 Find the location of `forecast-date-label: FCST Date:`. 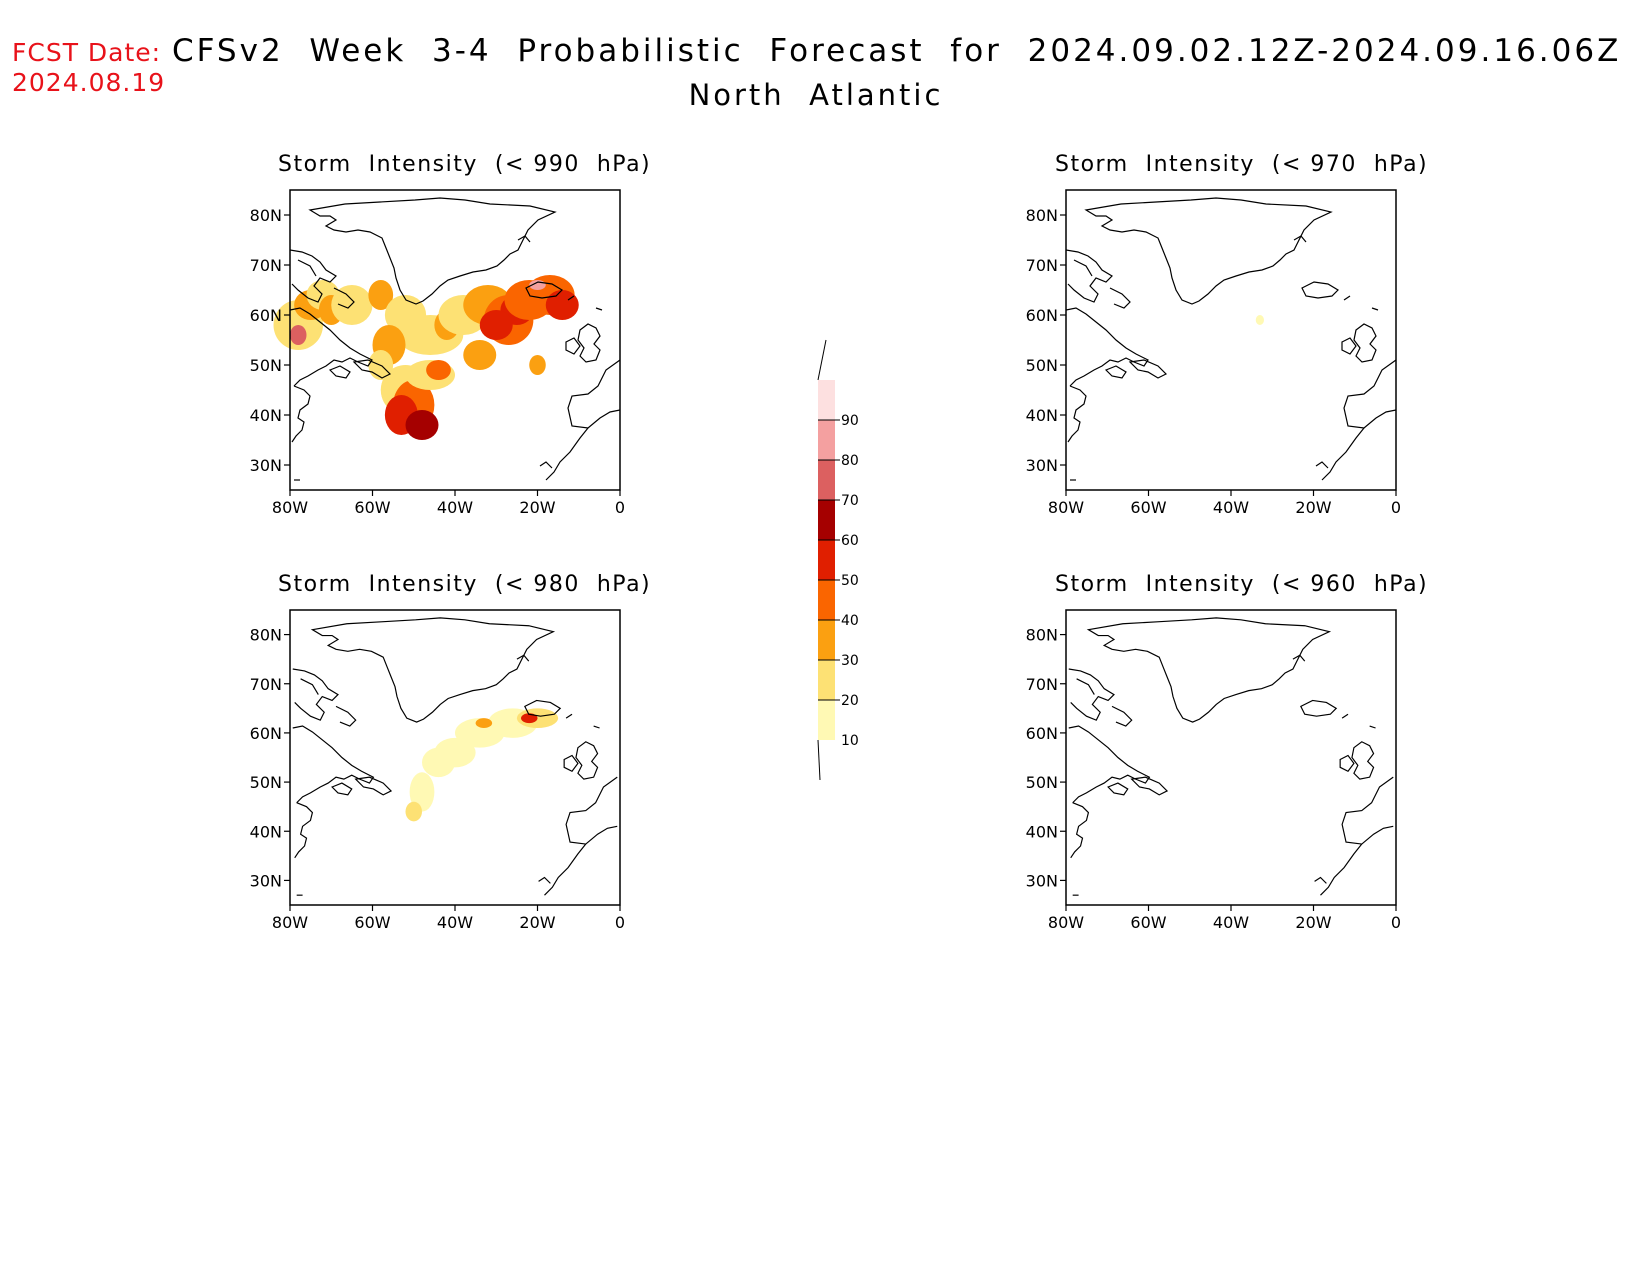

forecast-date-label: FCST Date: is located at coordinates (87, 52).